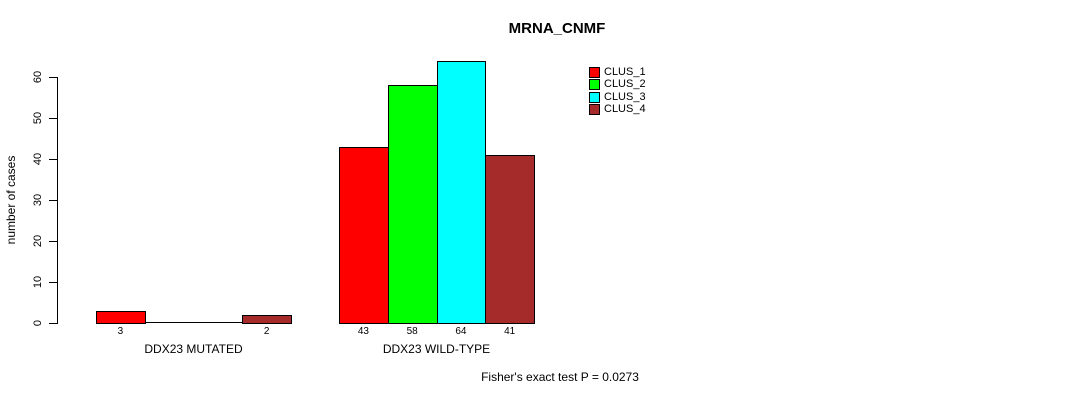 Image resolution: width=1090 pixels, height=400 pixels. I want to click on legend-label: CLUS_2, so click(625, 84).